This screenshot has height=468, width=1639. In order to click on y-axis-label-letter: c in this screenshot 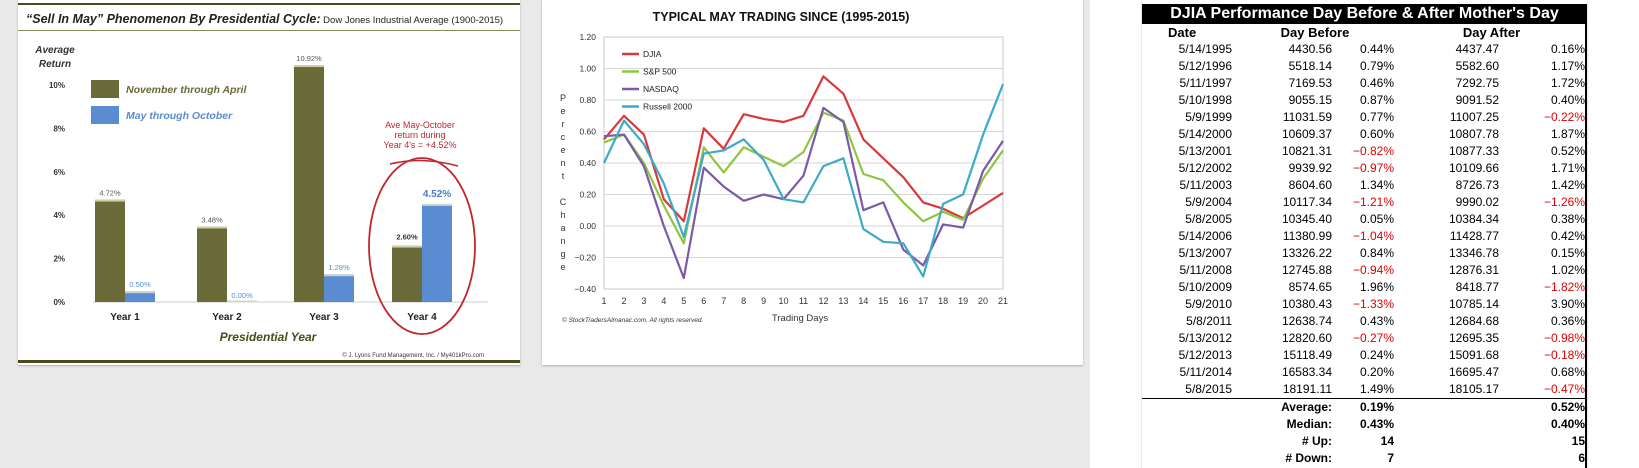, I will do `click(563, 137)`.